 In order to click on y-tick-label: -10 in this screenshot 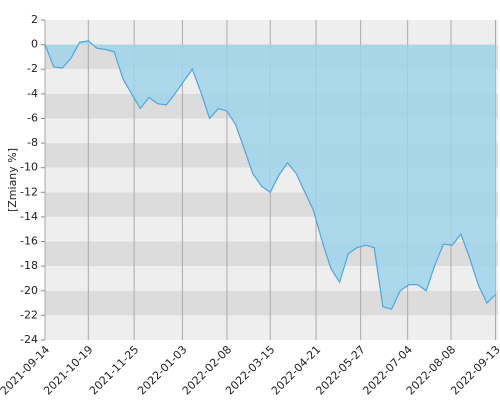, I will do `click(29, 167)`.